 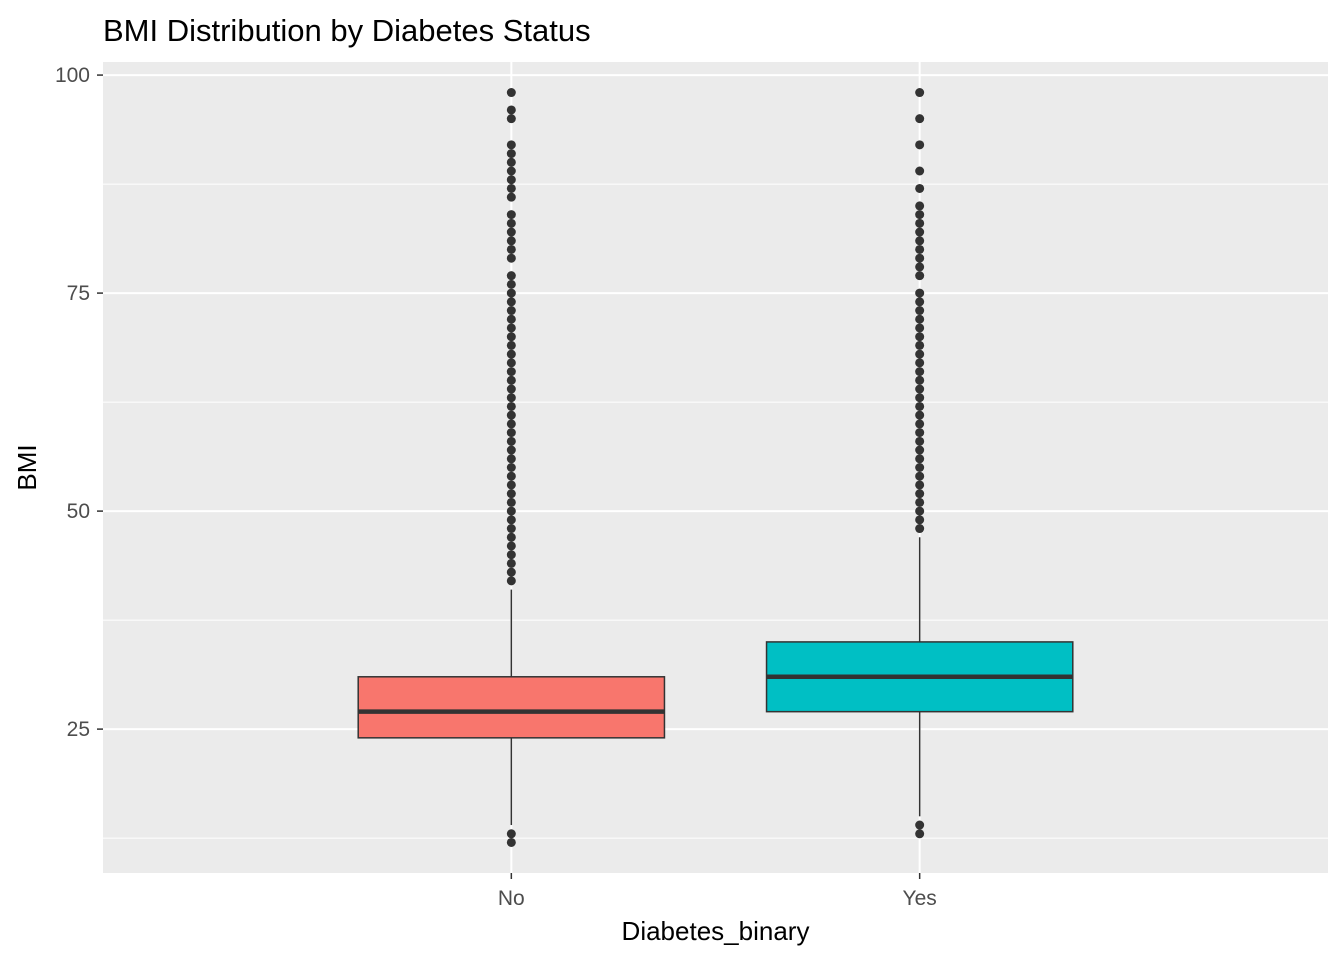 What do you see at coordinates (716, 931) in the screenshot?
I see `x-axis-title: Diabetes_binary` at bounding box center [716, 931].